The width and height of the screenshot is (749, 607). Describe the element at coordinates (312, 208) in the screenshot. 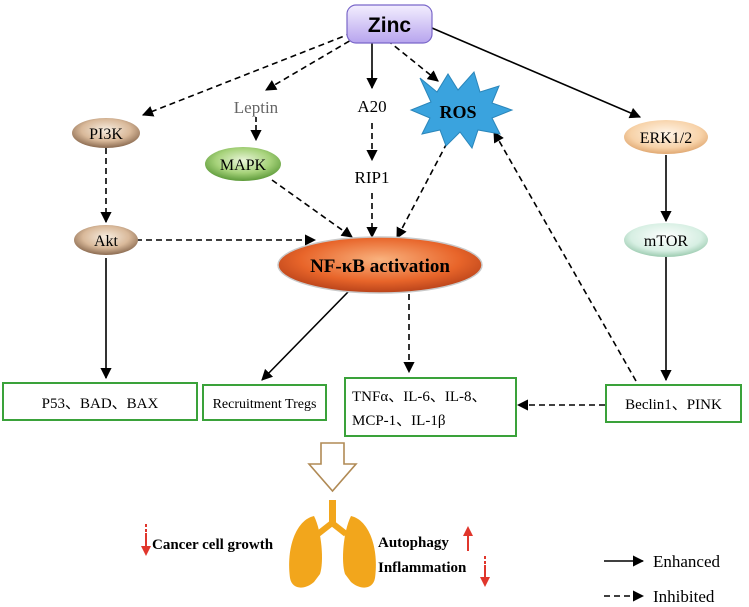

I see `edge-mapk-nfkb` at that location.